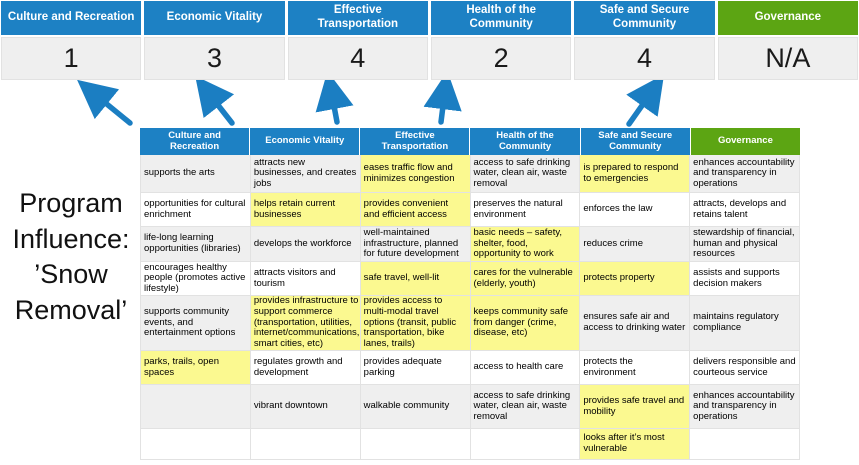 The width and height of the screenshot is (859, 465). Describe the element at coordinates (71, 256) in the screenshot. I see `program-title: Program Influence: ’Snow Removal’` at that location.